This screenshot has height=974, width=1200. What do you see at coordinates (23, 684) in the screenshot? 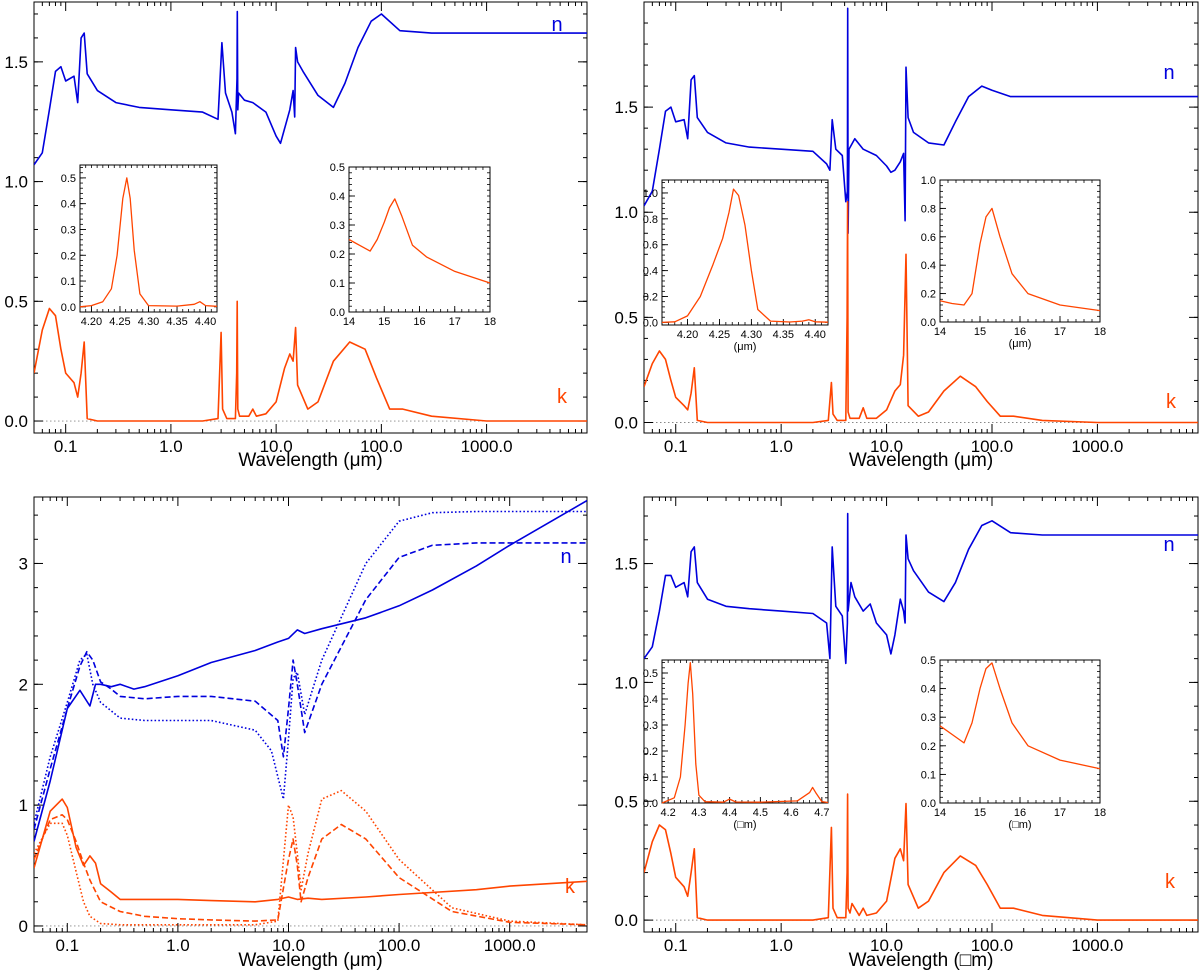
I see `y-tick-label: 2` at bounding box center [23, 684].